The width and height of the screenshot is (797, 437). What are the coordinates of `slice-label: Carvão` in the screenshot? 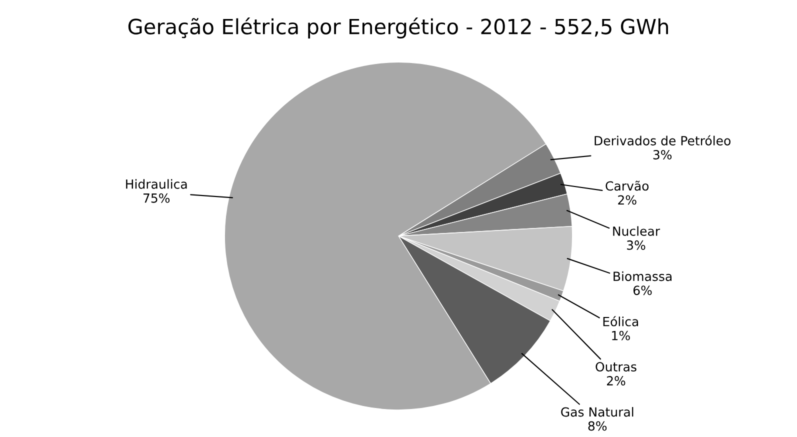 It's located at (627, 185).